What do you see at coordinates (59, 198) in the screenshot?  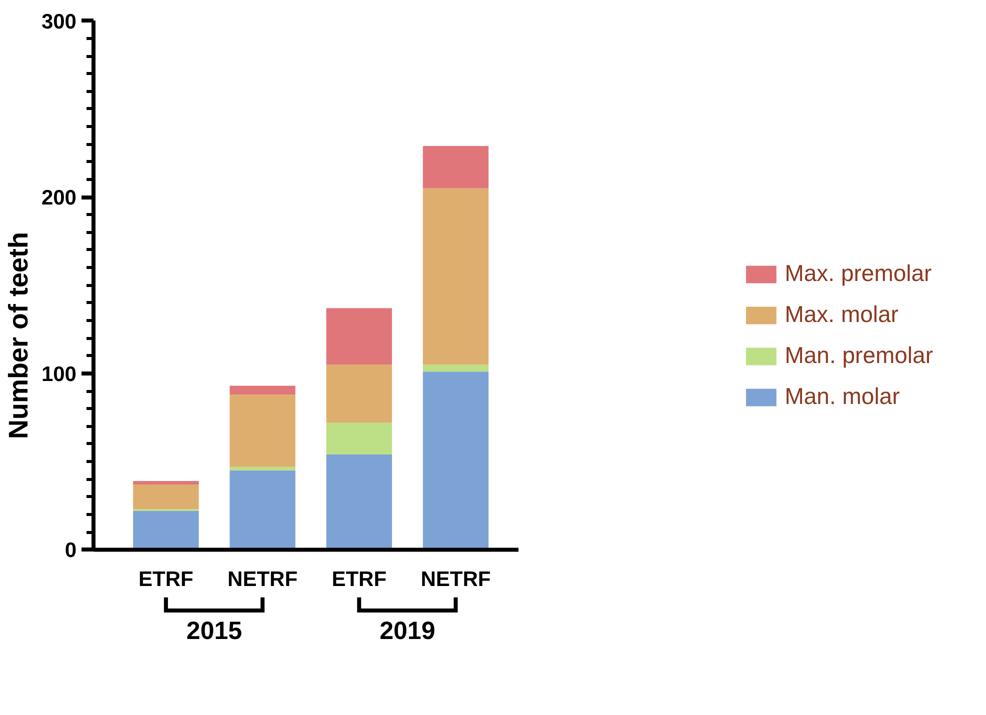 I see `y-tick-label: 200` at bounding box center [59, 198].